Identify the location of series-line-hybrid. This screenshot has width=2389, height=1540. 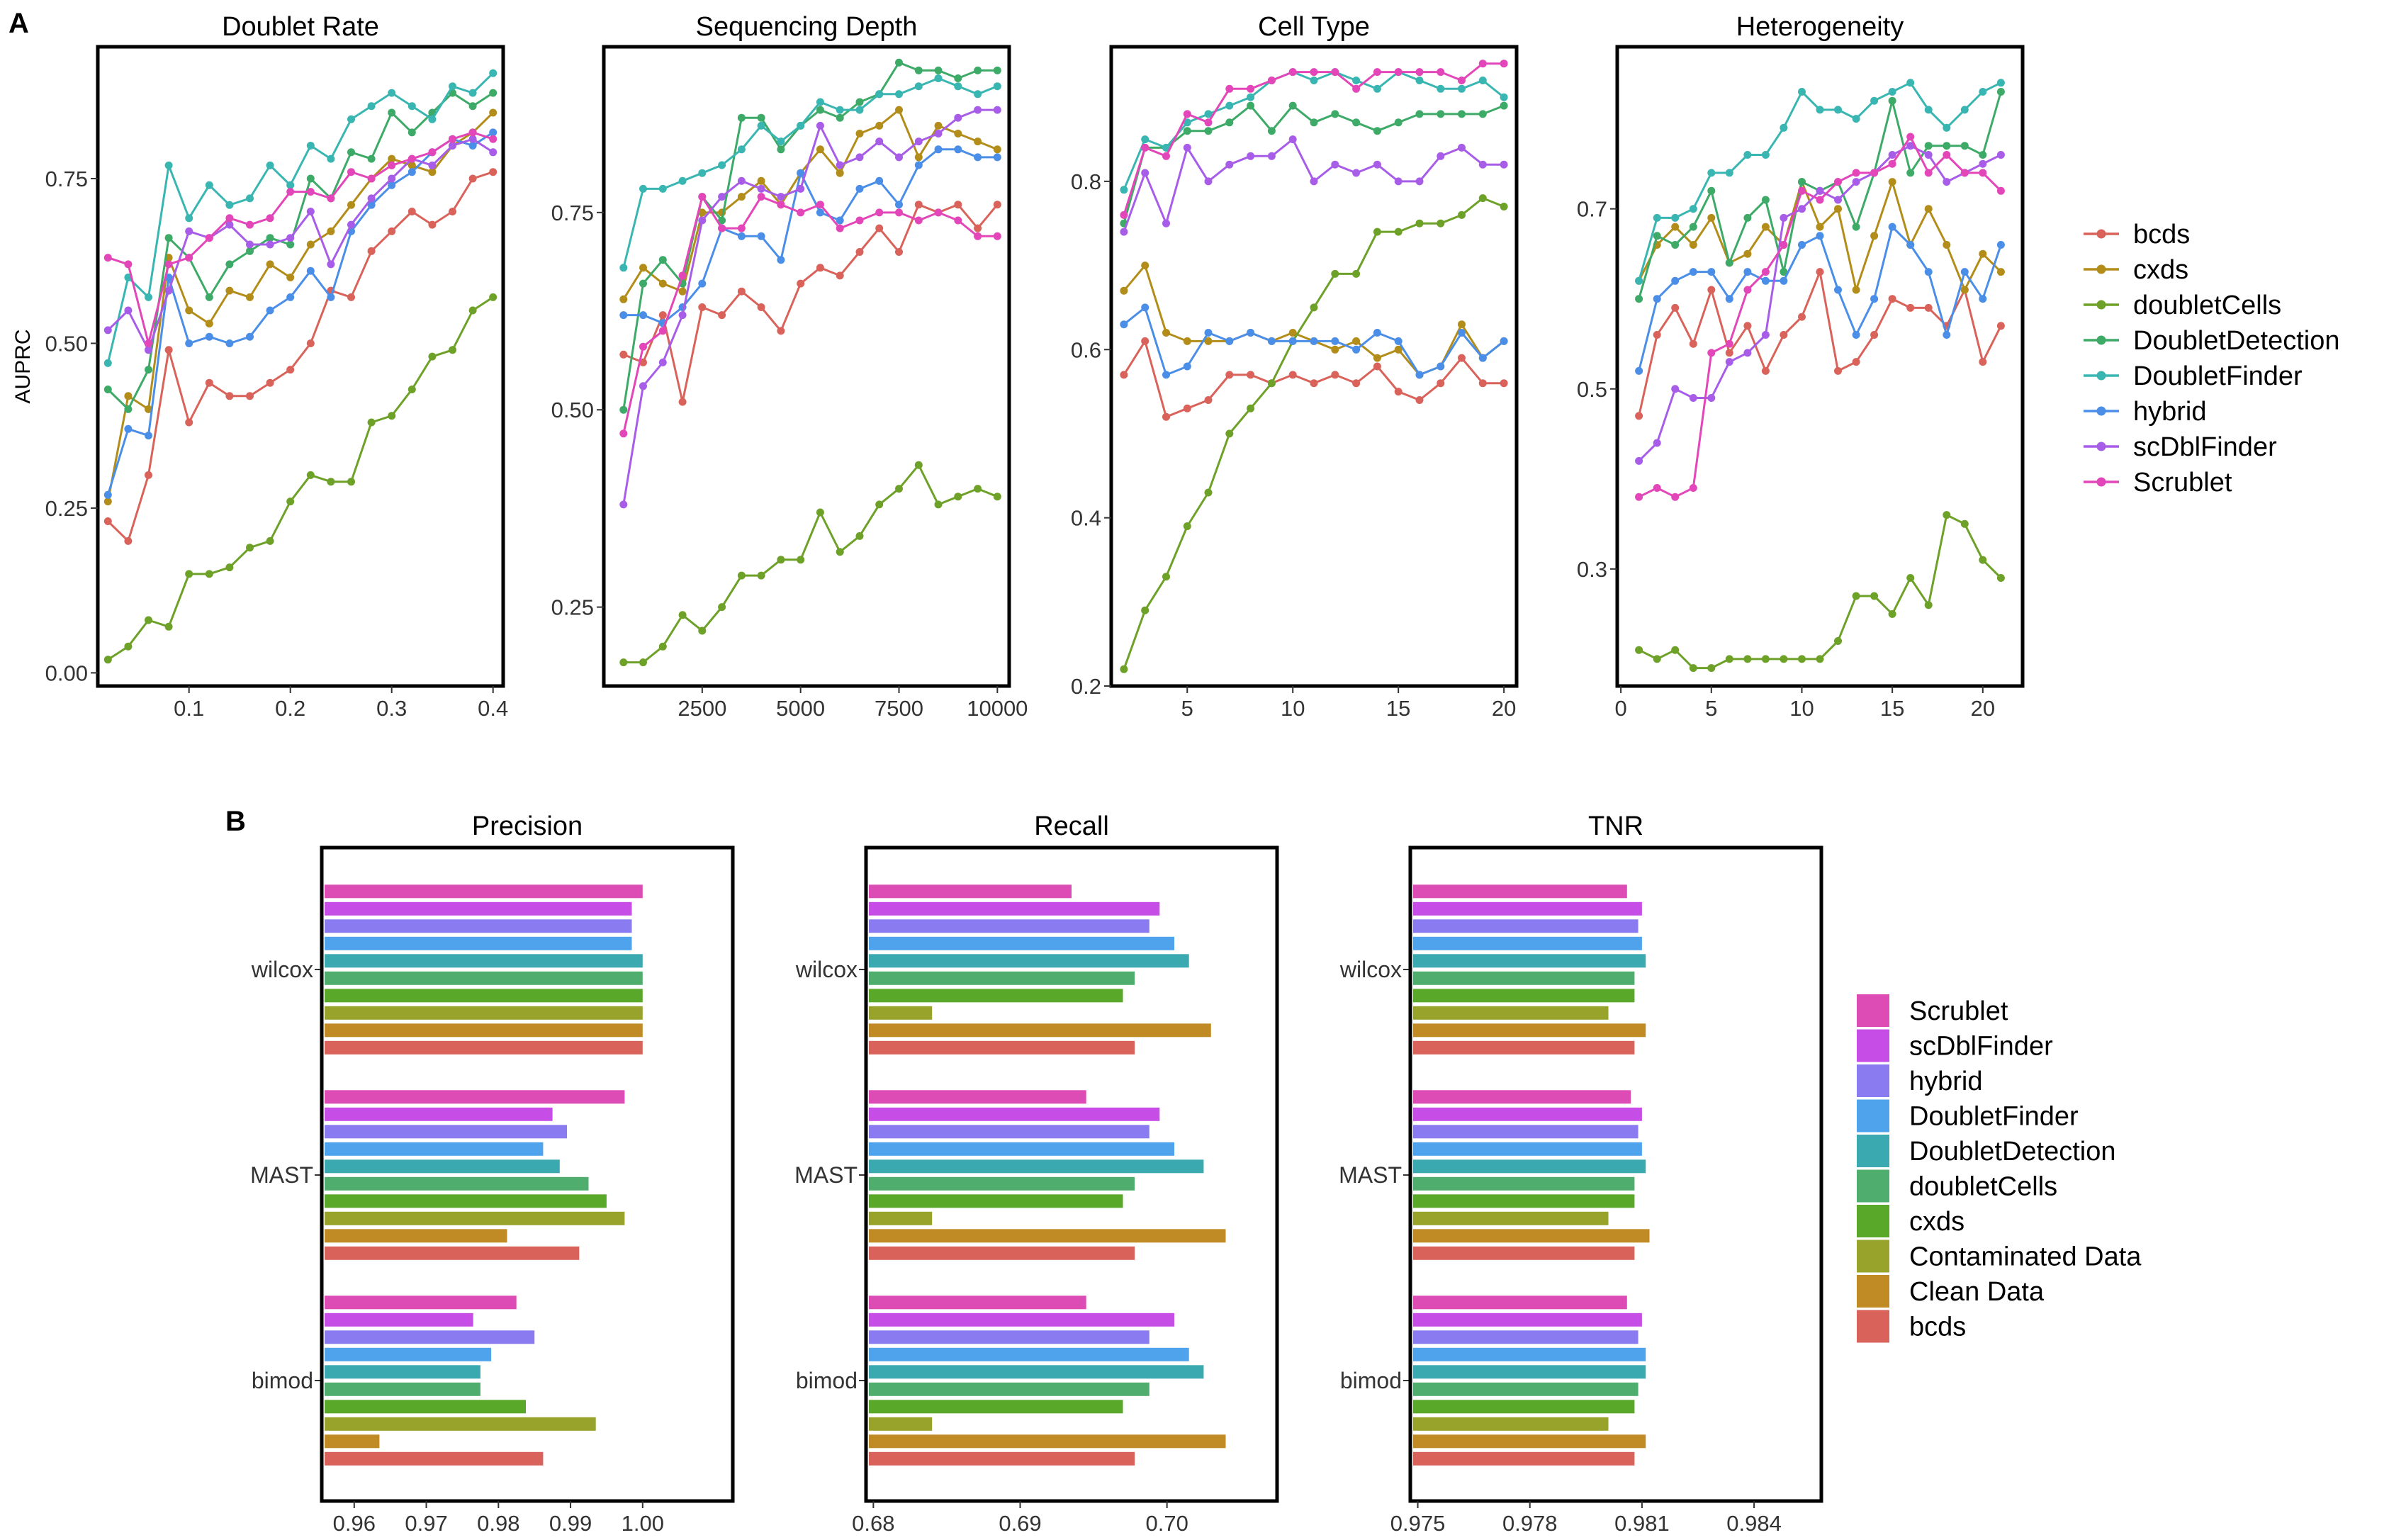
(810, 236).